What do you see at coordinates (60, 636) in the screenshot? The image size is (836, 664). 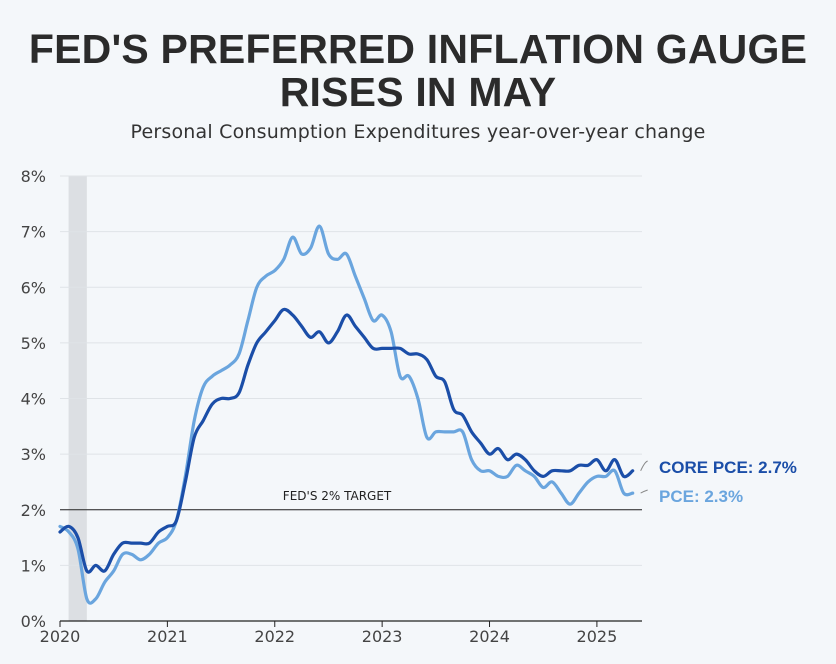 I see `x-tick-label: 2020` at bounding box center [60, 636].